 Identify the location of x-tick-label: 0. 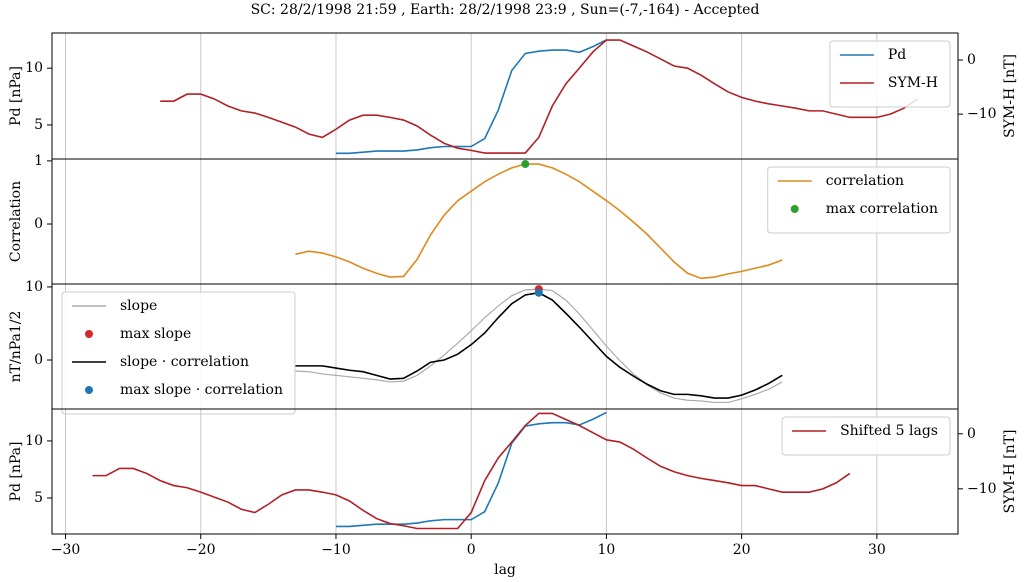
(471, 550).